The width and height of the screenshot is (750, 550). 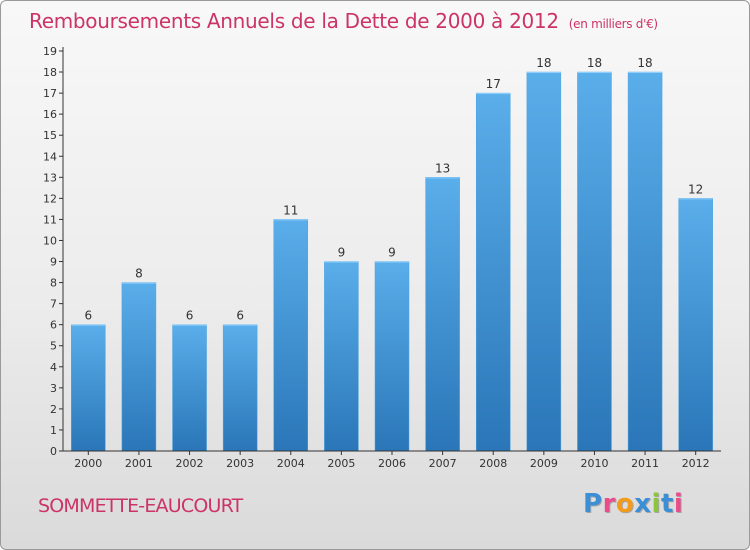 What do you see at coordinates (53, 304) in the screenshot?
I see `y-tick-label: 7` at bounding box center [53, 304].